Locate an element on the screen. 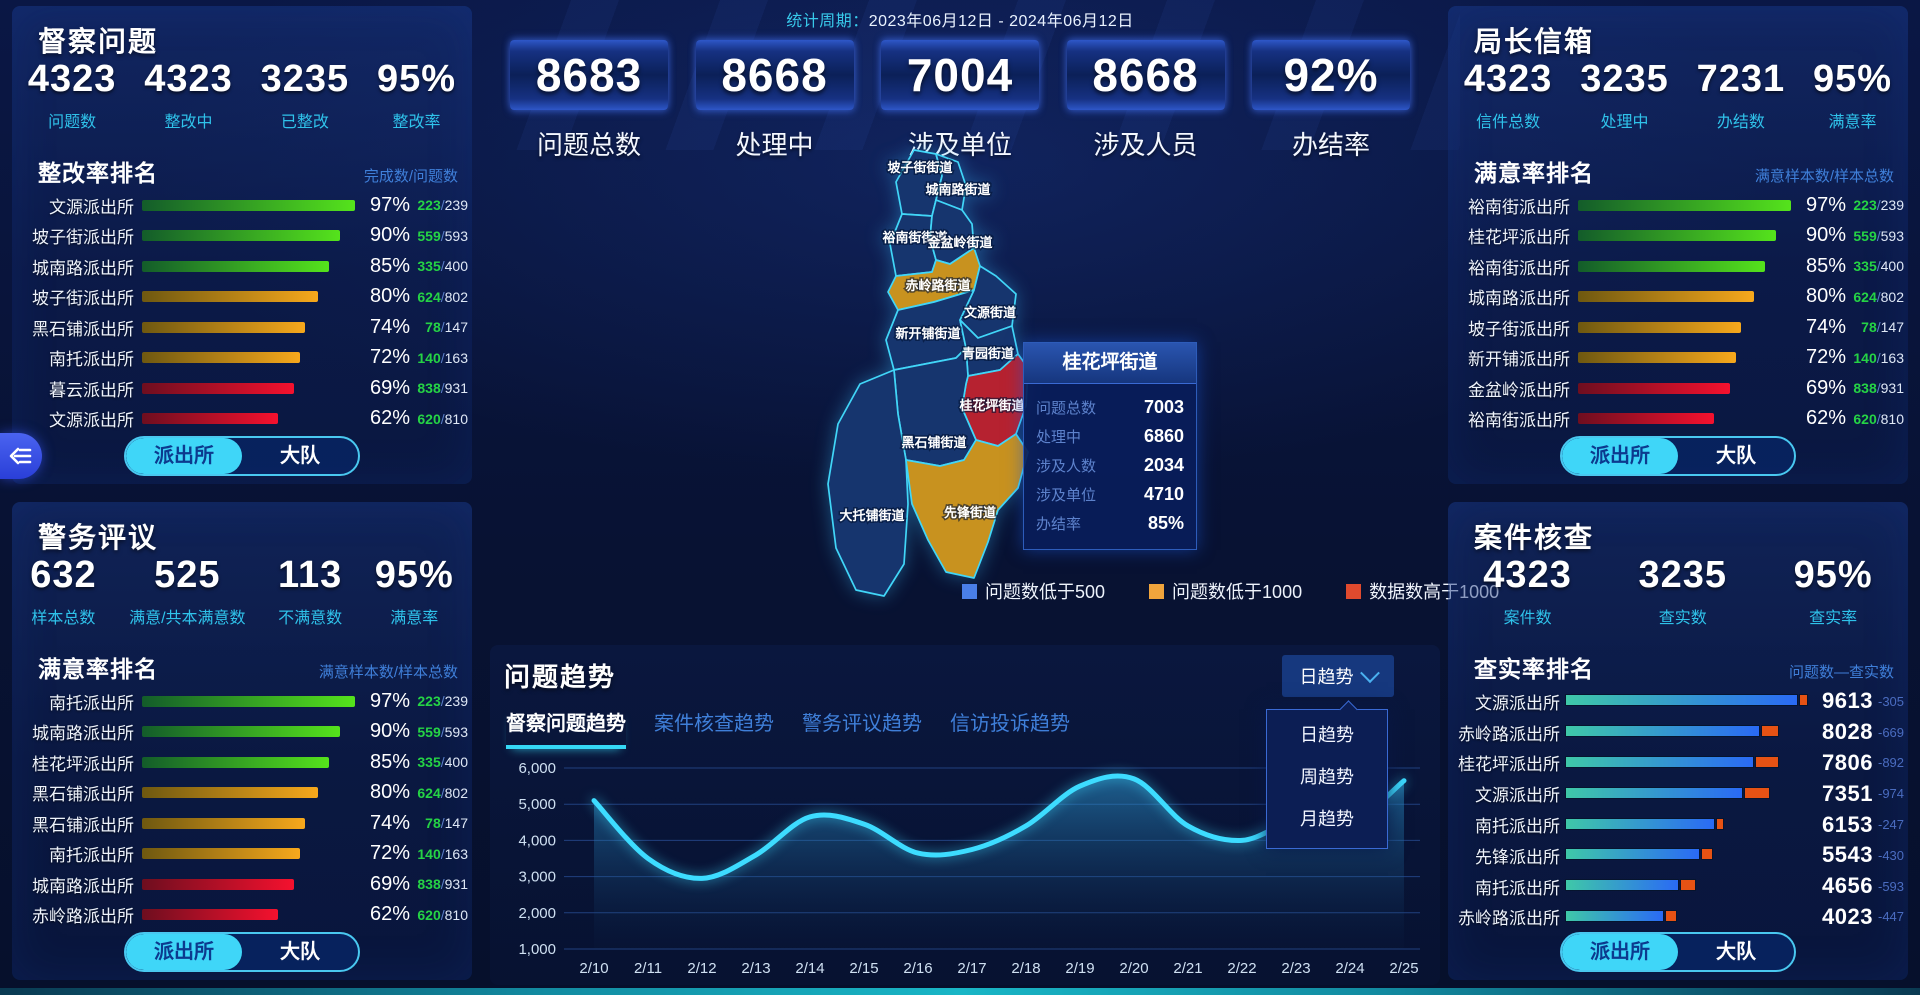 This screenshot has height=995, width=1920. rank-fraction: 620/810 is located at coordinates (442, 418).